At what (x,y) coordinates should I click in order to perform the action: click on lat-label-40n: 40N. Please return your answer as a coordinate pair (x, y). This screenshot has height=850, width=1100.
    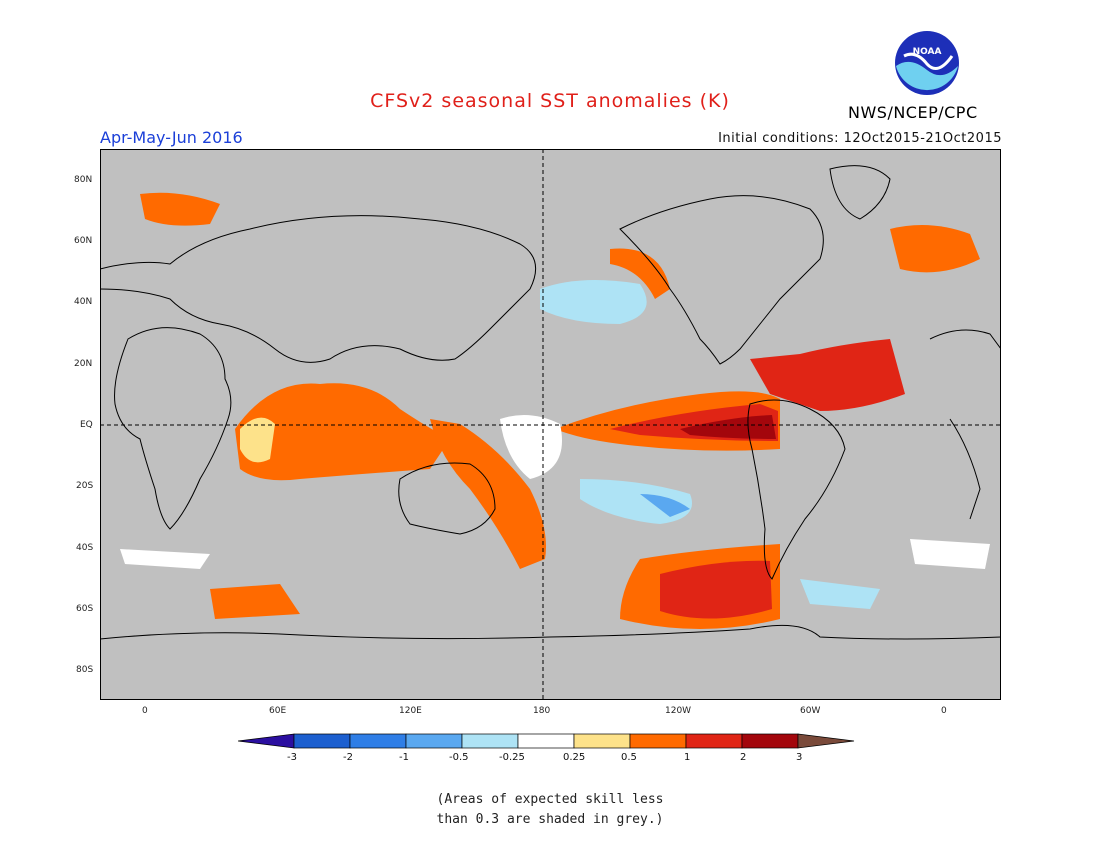
    Looking at the image, I should click on (83, 302).